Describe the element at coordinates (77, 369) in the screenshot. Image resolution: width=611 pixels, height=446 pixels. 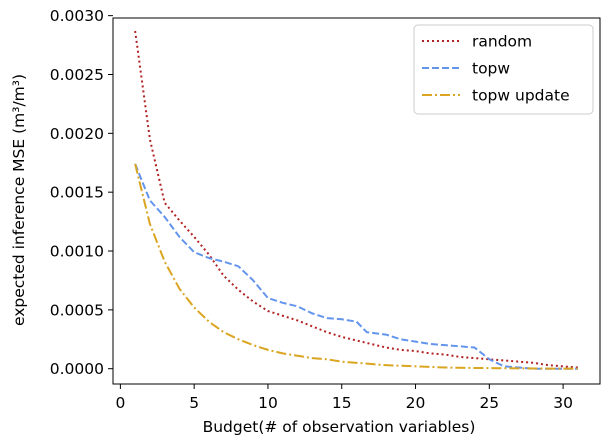
I see `y-tick-label: 0.0000` at that location.